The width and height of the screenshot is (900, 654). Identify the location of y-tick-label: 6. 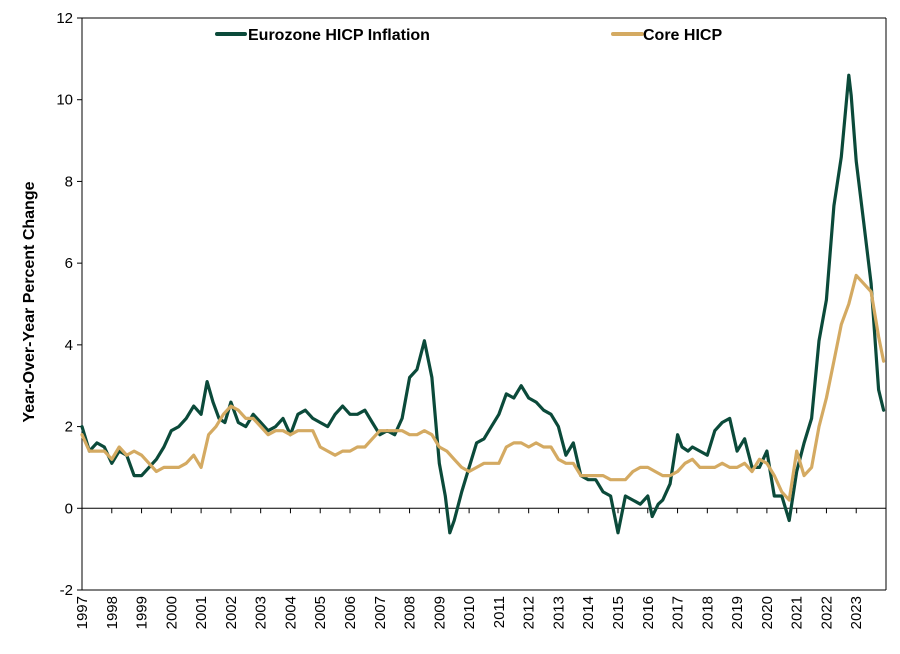
(69, 263).